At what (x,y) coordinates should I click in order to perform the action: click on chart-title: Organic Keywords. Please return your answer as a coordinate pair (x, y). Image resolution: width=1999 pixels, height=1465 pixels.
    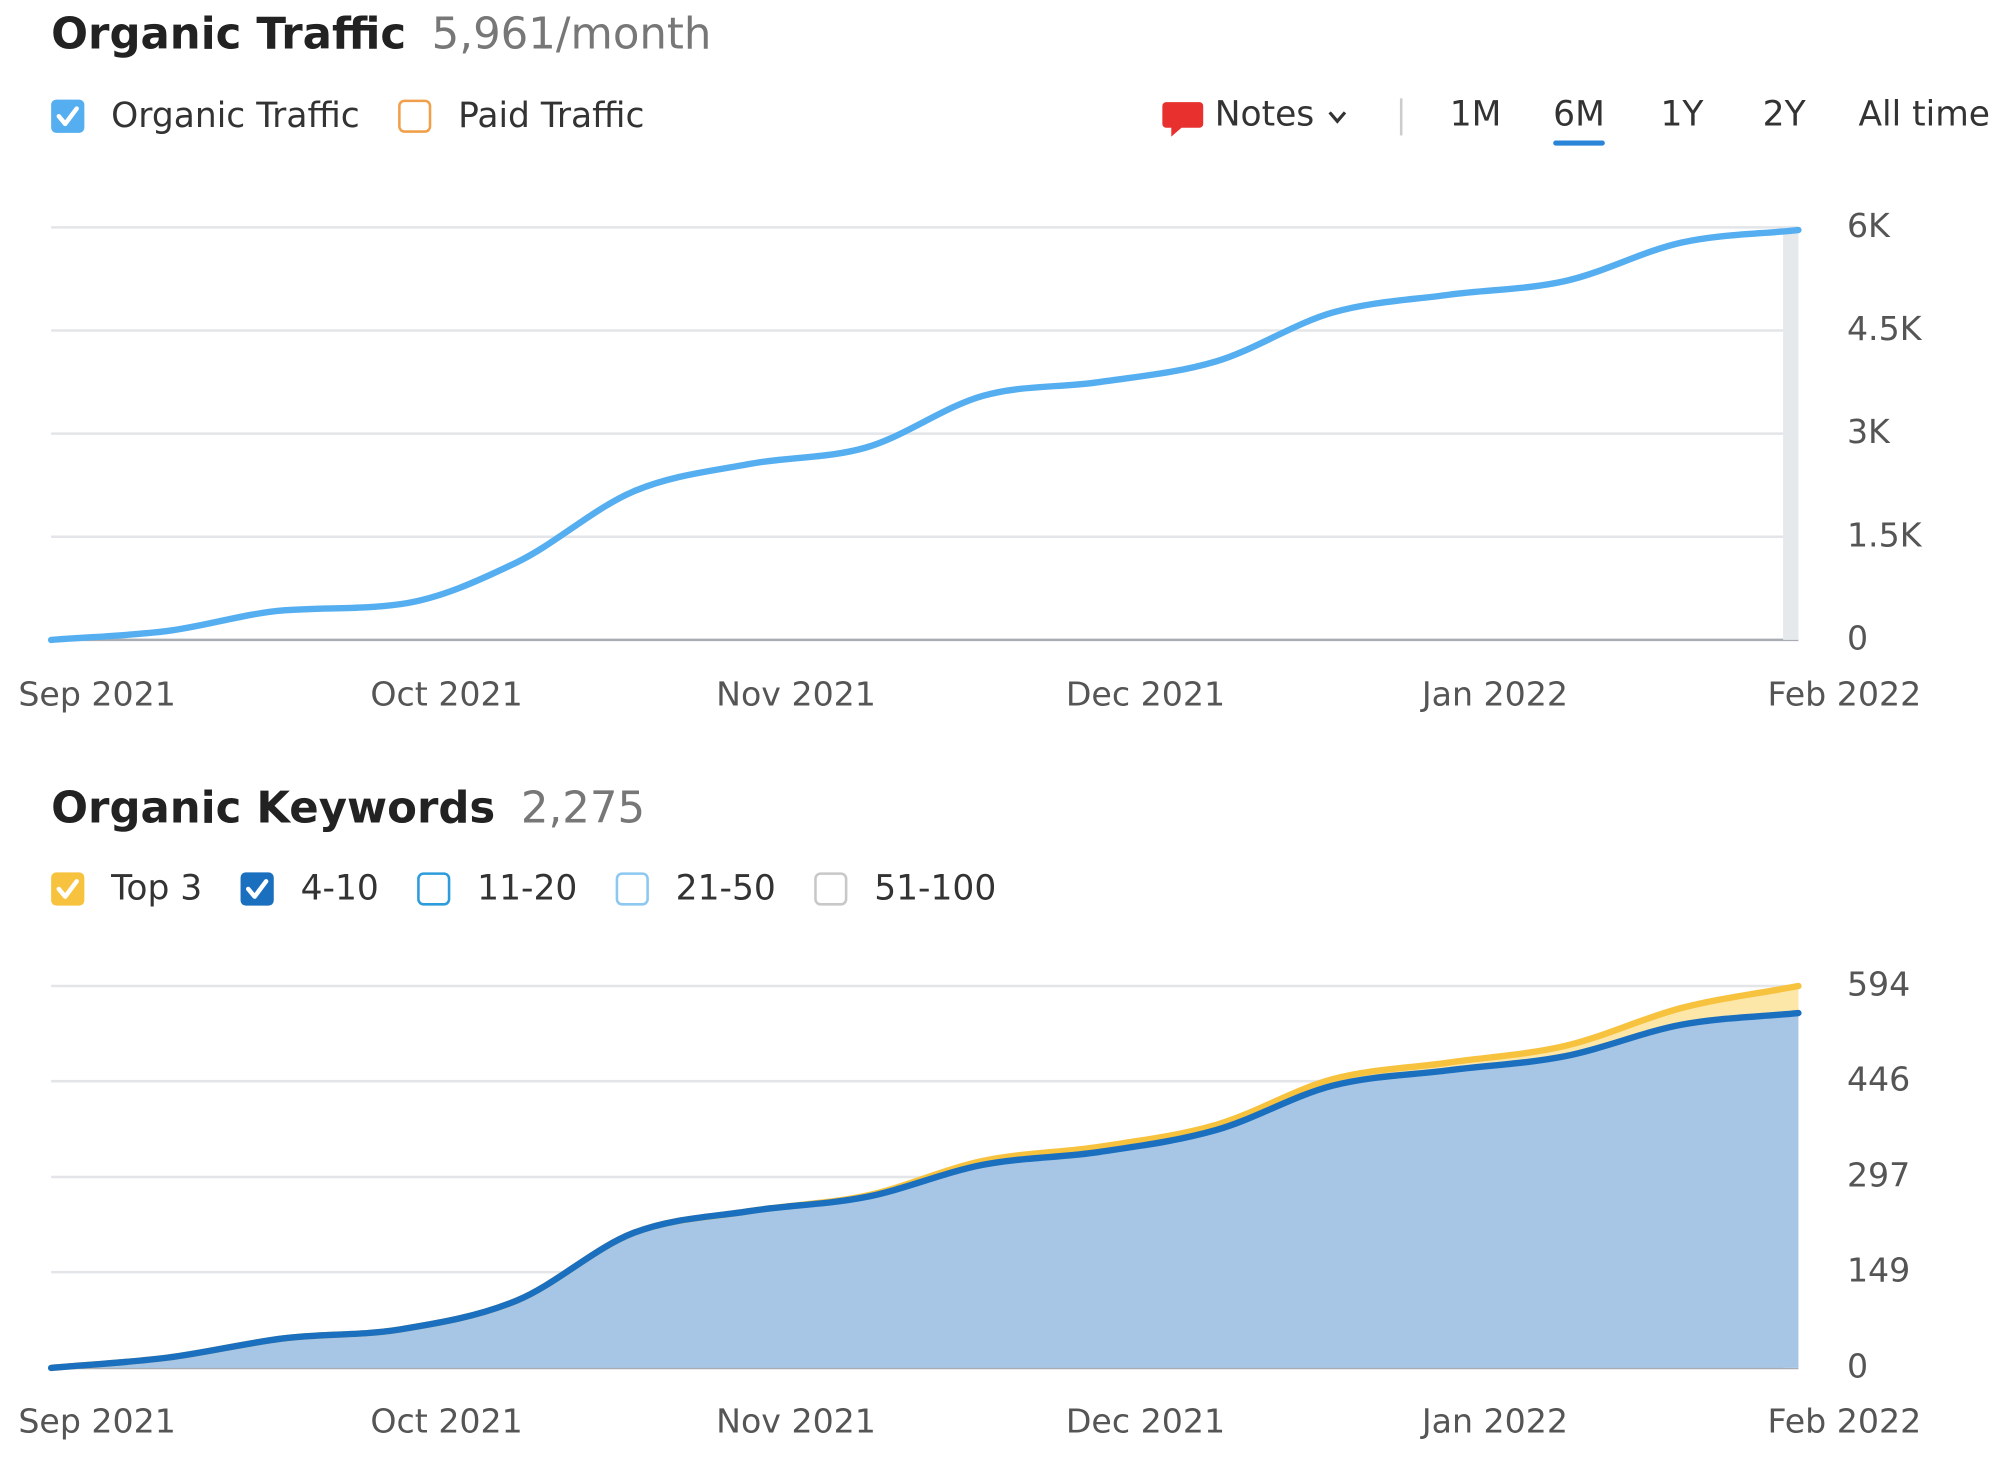
    Looking at the image, I should click on (273, 809).